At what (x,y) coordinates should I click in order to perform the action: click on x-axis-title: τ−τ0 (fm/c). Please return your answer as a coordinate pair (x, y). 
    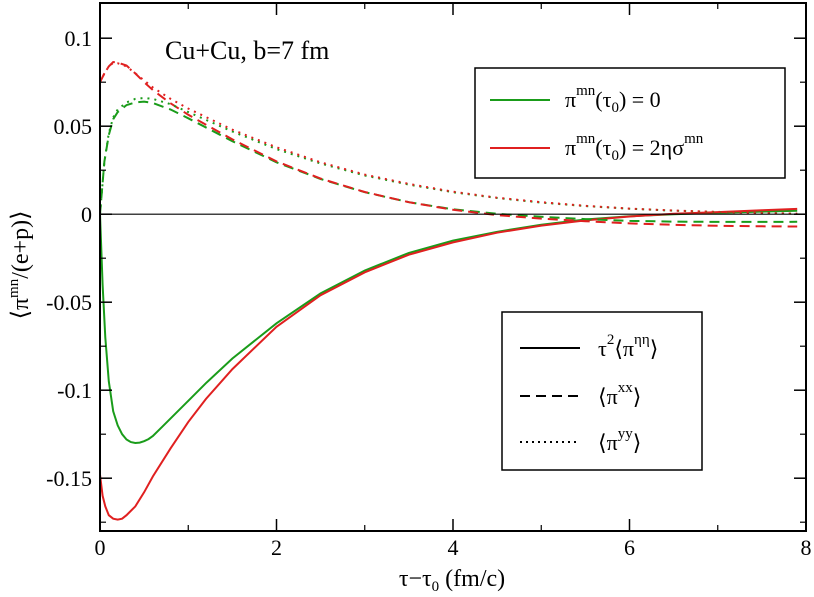
    Looking at the image, I should click on (452, 580).